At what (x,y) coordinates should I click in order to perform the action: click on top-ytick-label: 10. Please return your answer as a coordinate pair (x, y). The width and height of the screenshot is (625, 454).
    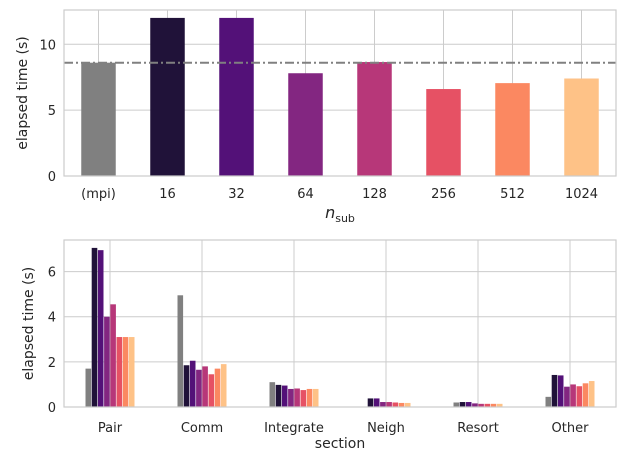
    Looking at the image, I should click on (47, 45).